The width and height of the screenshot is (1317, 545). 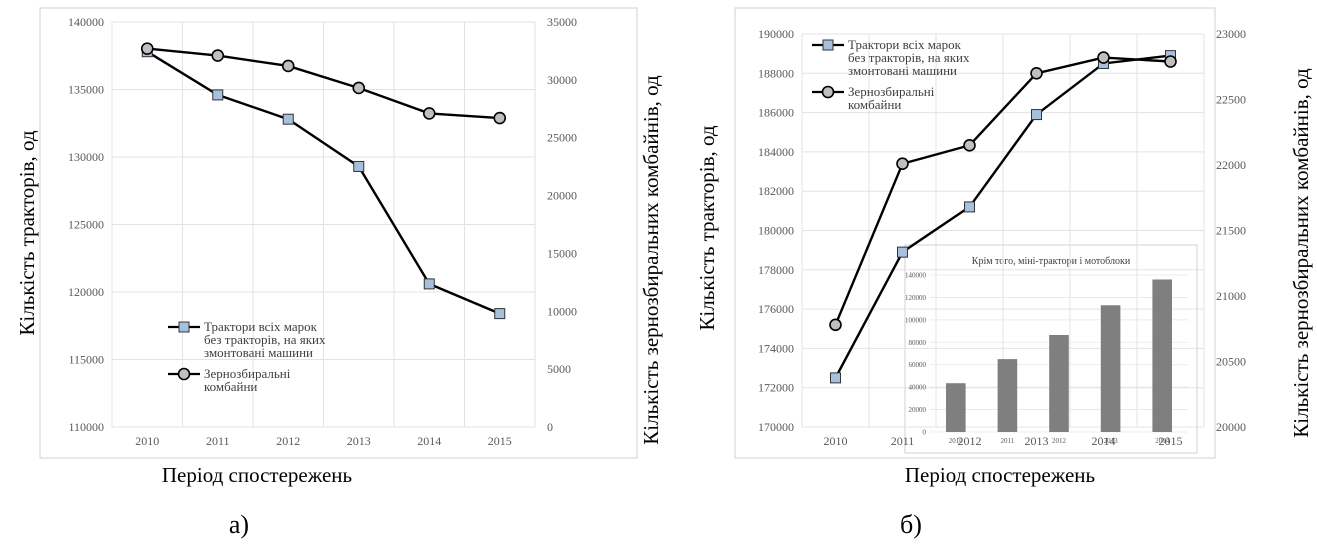 What do you see at coordinates (562, 311) in the screenshot?
I see `left-y2tick-label: 10000` at bounding box center [562, 311].